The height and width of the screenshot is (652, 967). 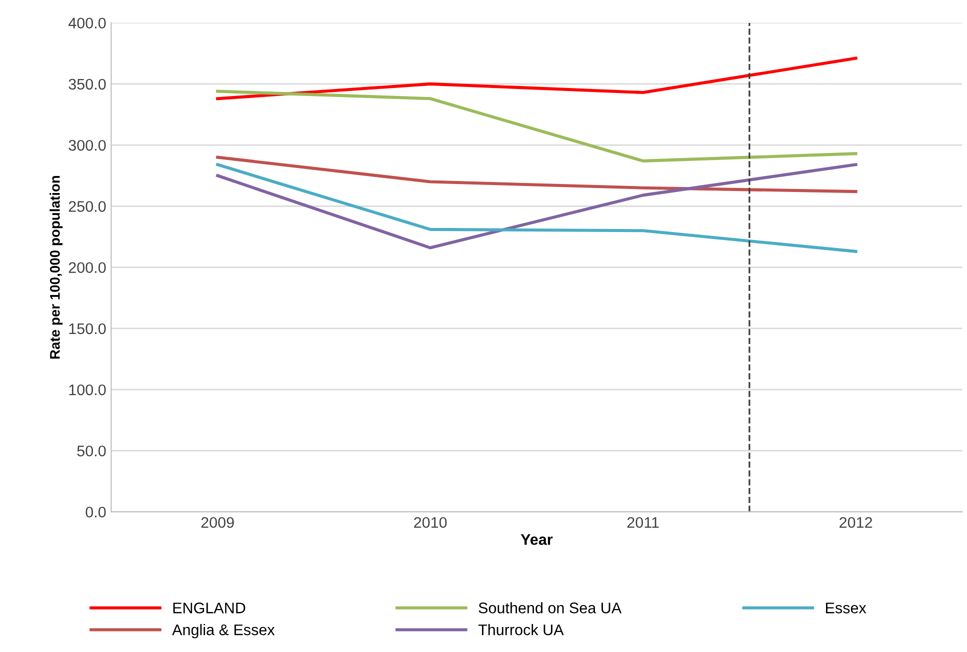 What do you see at coordinates (550, 608) in the screenshot?
I see `legend-label: Southend on Sea UA` at bounding box center [550, 608].